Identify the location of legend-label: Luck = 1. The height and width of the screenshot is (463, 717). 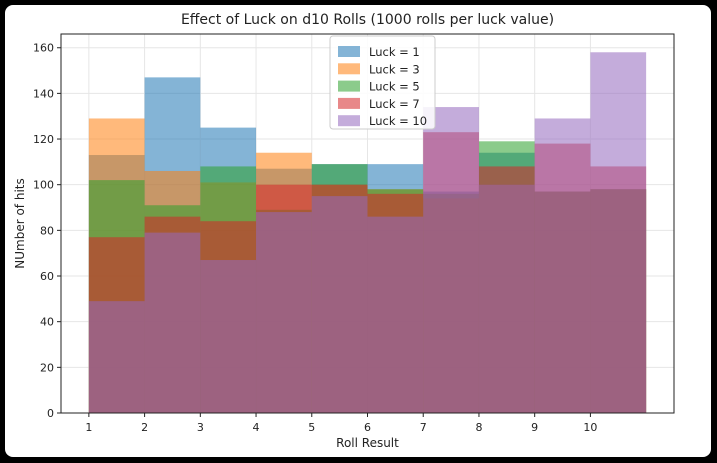
(394, 52).